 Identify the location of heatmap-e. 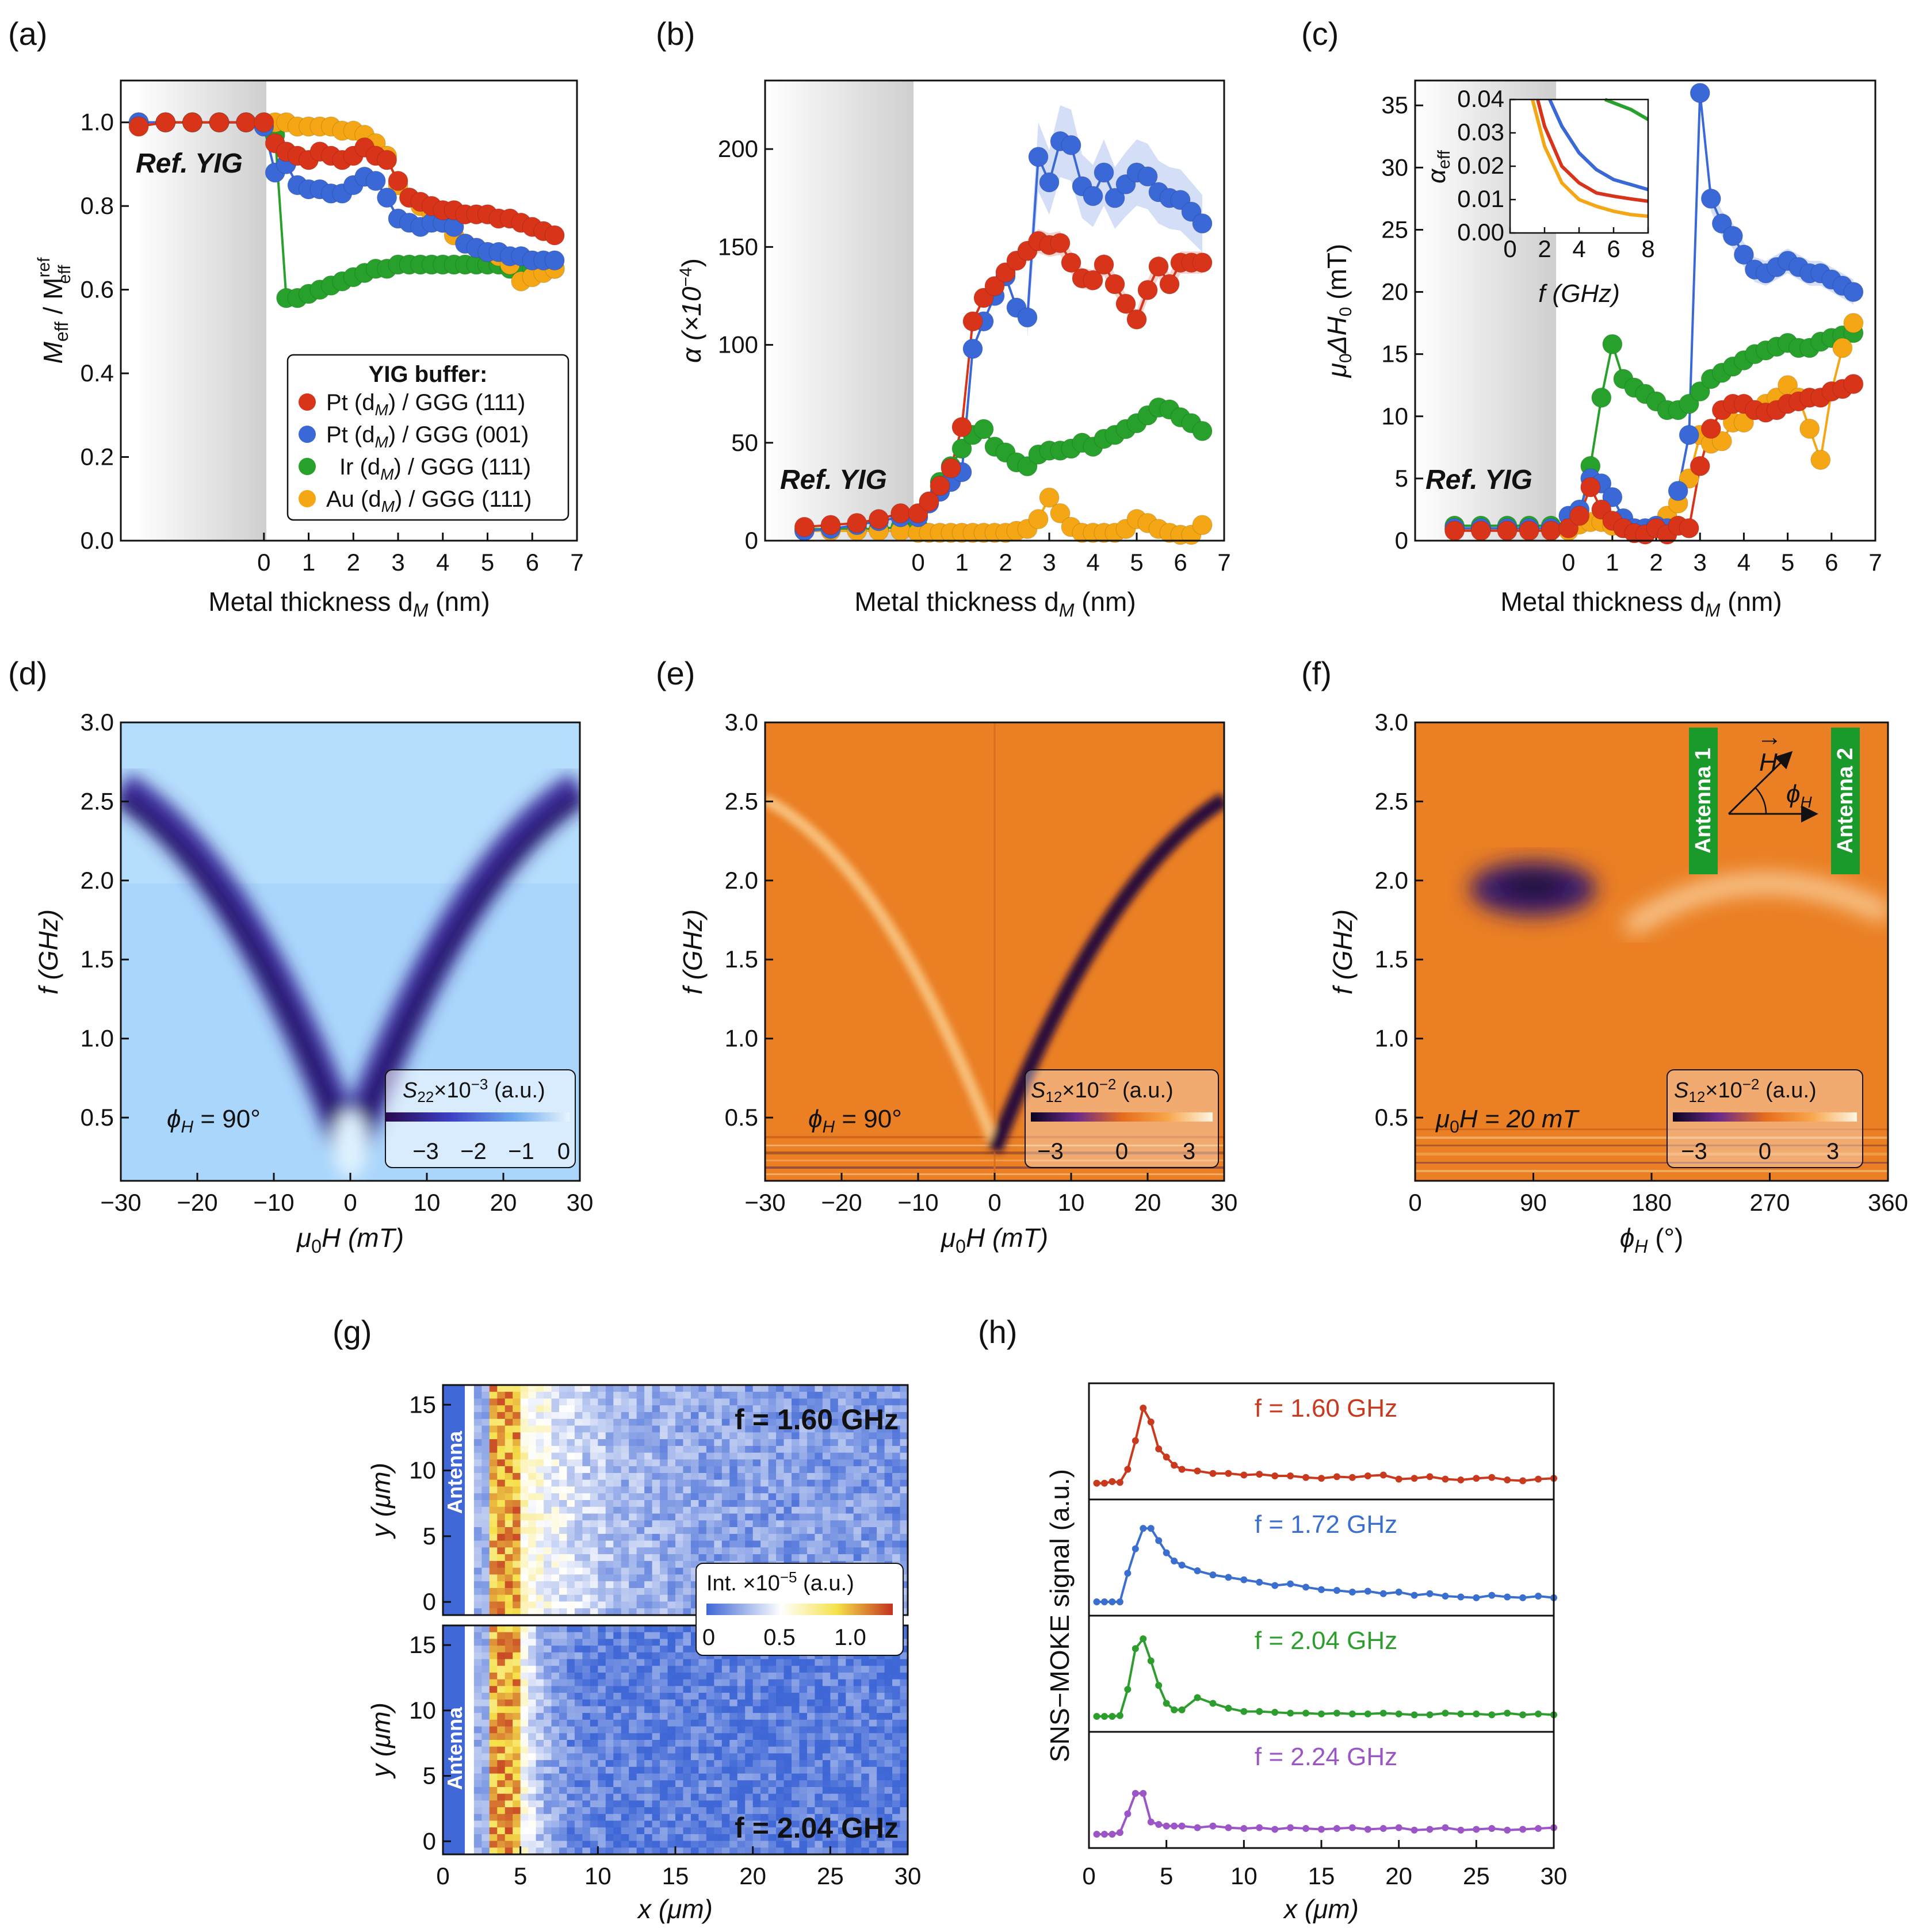
(994, 951).